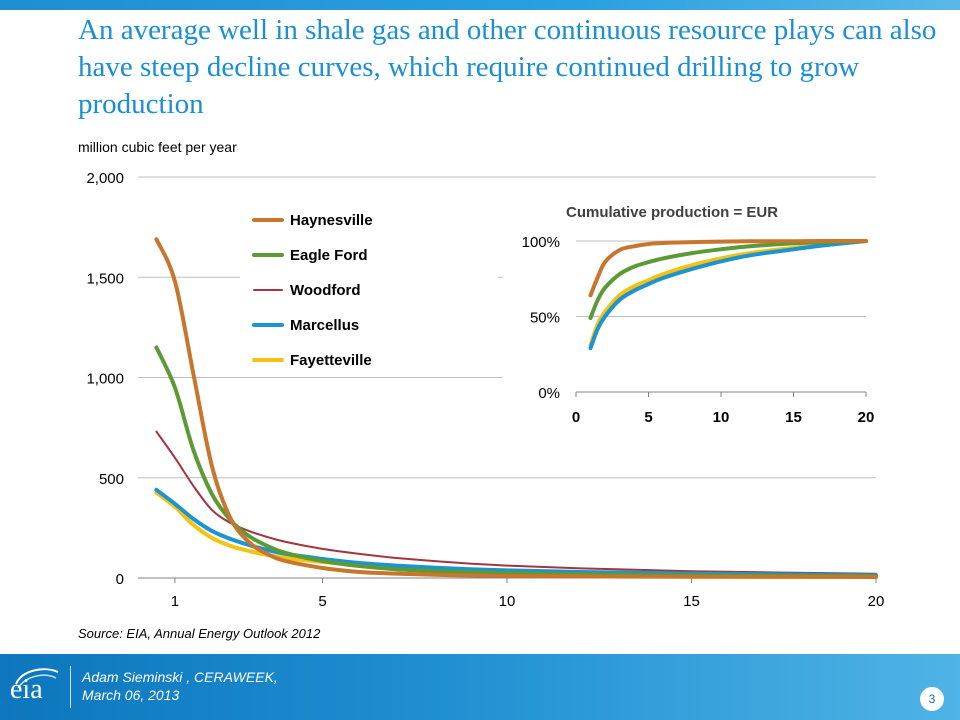  Describe the element at coordinates (545, 318) in the screenshot. I see `inset-y-tick-label: 50%` at that location.